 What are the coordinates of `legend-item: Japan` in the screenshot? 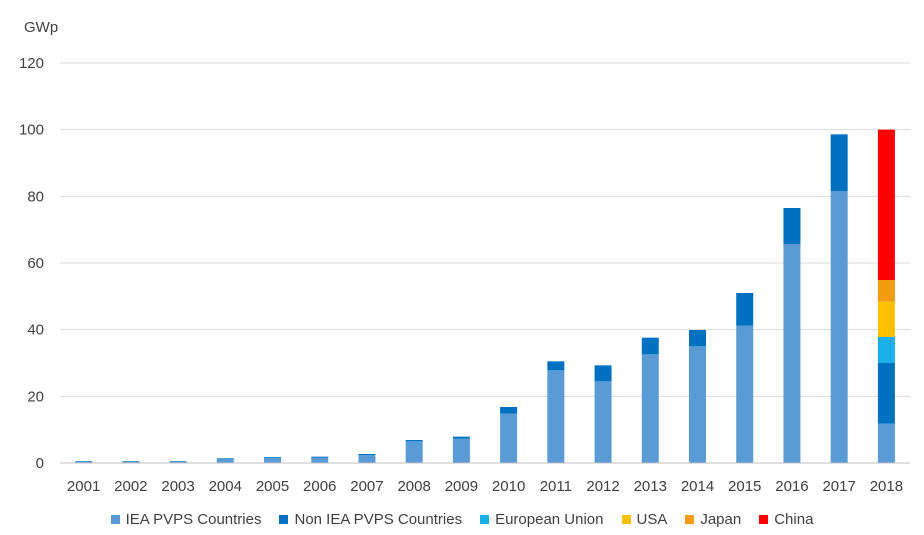 It's located at (713, 519).